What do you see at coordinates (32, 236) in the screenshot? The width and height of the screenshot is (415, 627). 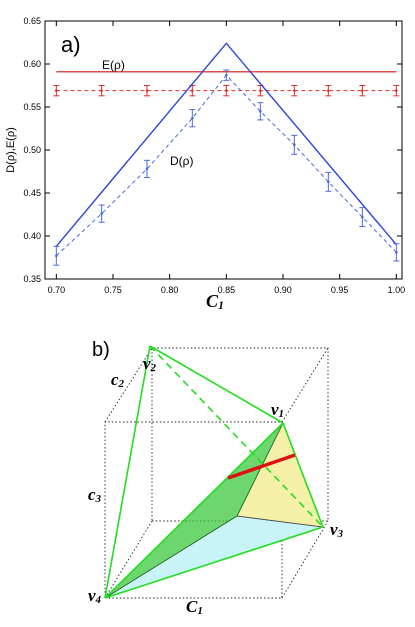 I see `y-tick-label: 0.40` at bounding box center [32, 236].